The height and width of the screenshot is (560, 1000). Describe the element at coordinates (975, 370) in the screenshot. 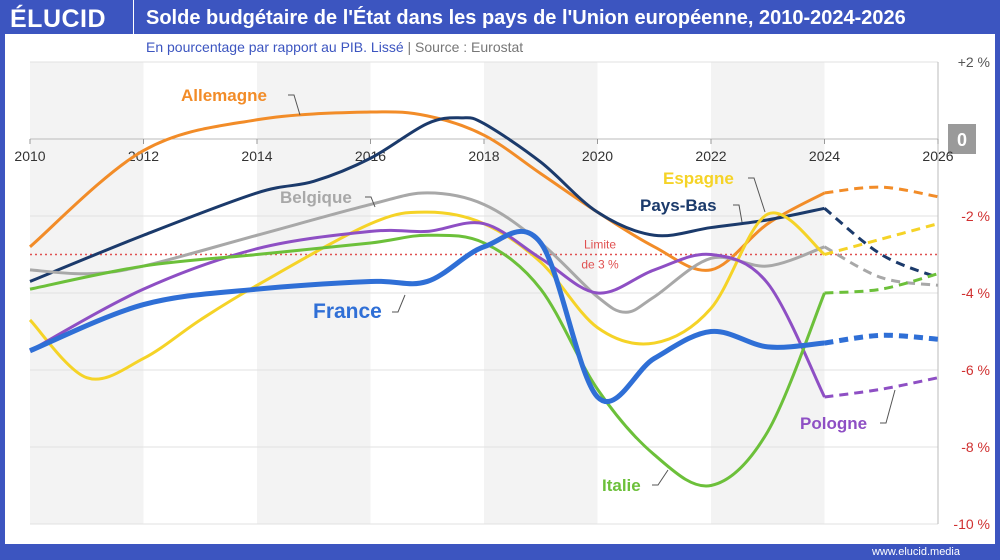

I see `y-tick-label: -6 %` at that location.